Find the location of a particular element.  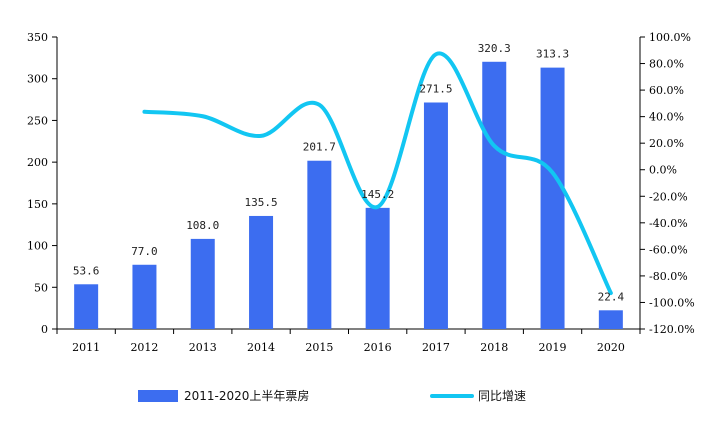

left-tick-label: 200 is located at coordinates (37, 162).